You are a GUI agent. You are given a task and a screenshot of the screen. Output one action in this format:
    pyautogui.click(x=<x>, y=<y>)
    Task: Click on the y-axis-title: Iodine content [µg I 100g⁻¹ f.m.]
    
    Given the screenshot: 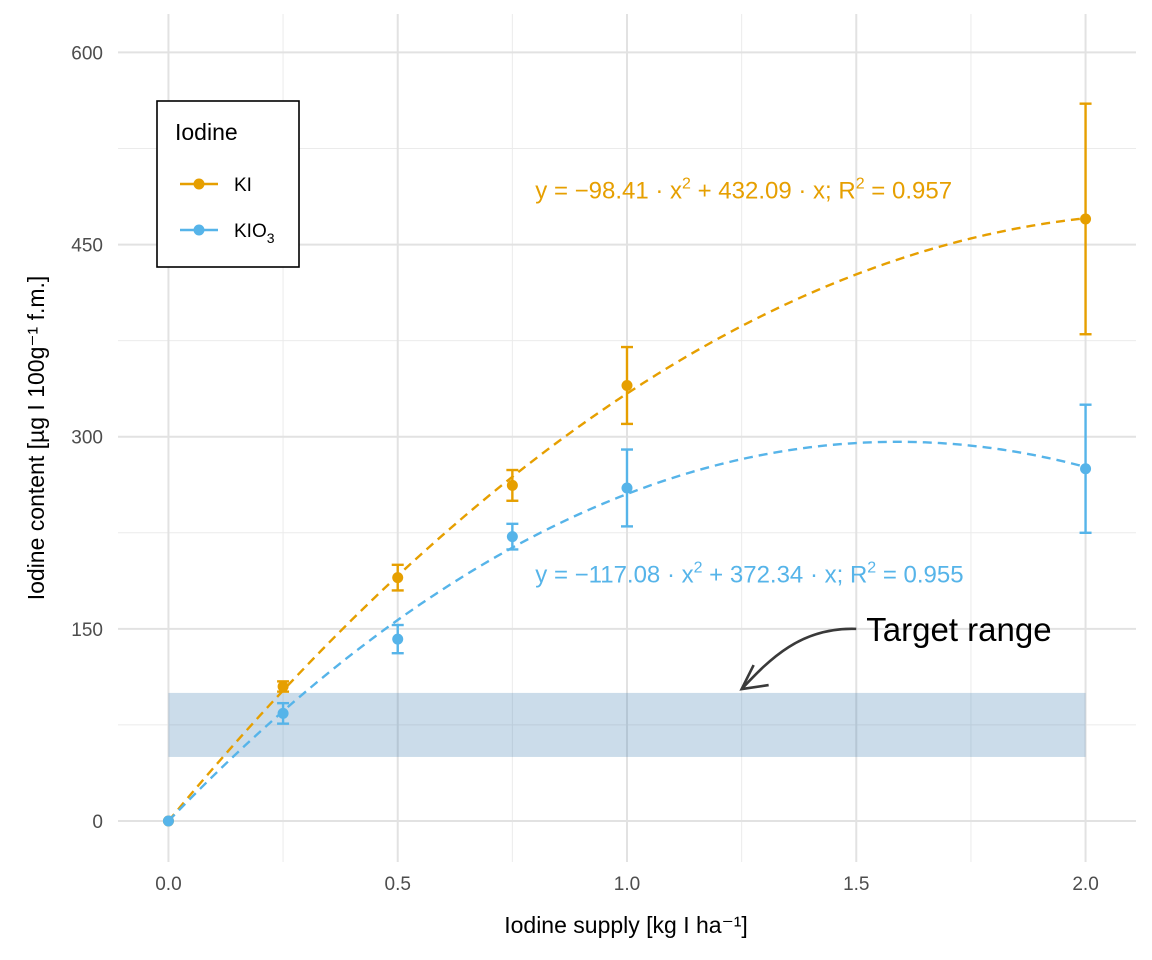 What is the action you would take?
    pyautogui.click(x=36, y=438)
    